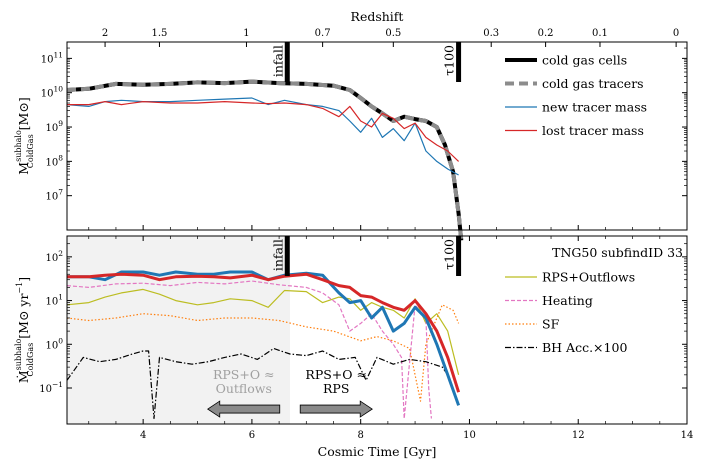  I want to click on xtick-label: 4, so click(143, 435).